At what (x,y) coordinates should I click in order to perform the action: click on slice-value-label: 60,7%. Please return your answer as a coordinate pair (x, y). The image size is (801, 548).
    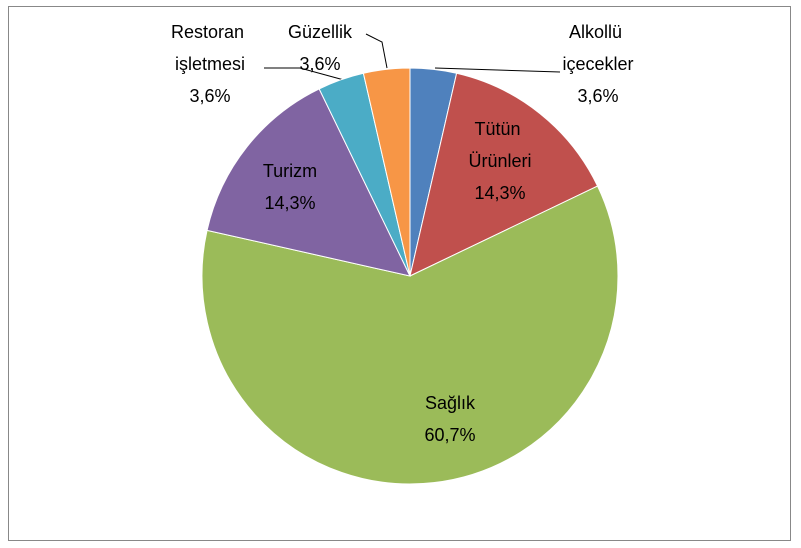
    Looking at the image, I should click on (449, 435).